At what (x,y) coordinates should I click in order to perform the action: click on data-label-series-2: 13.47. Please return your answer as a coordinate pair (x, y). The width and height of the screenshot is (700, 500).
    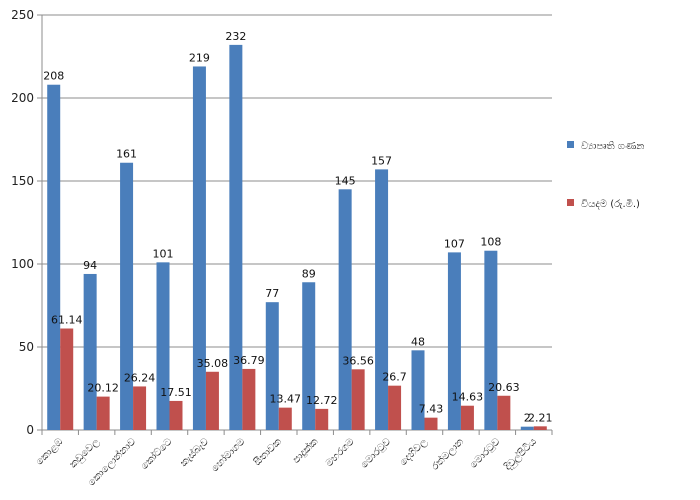
    Looking at the image, I should click on (286, 399).